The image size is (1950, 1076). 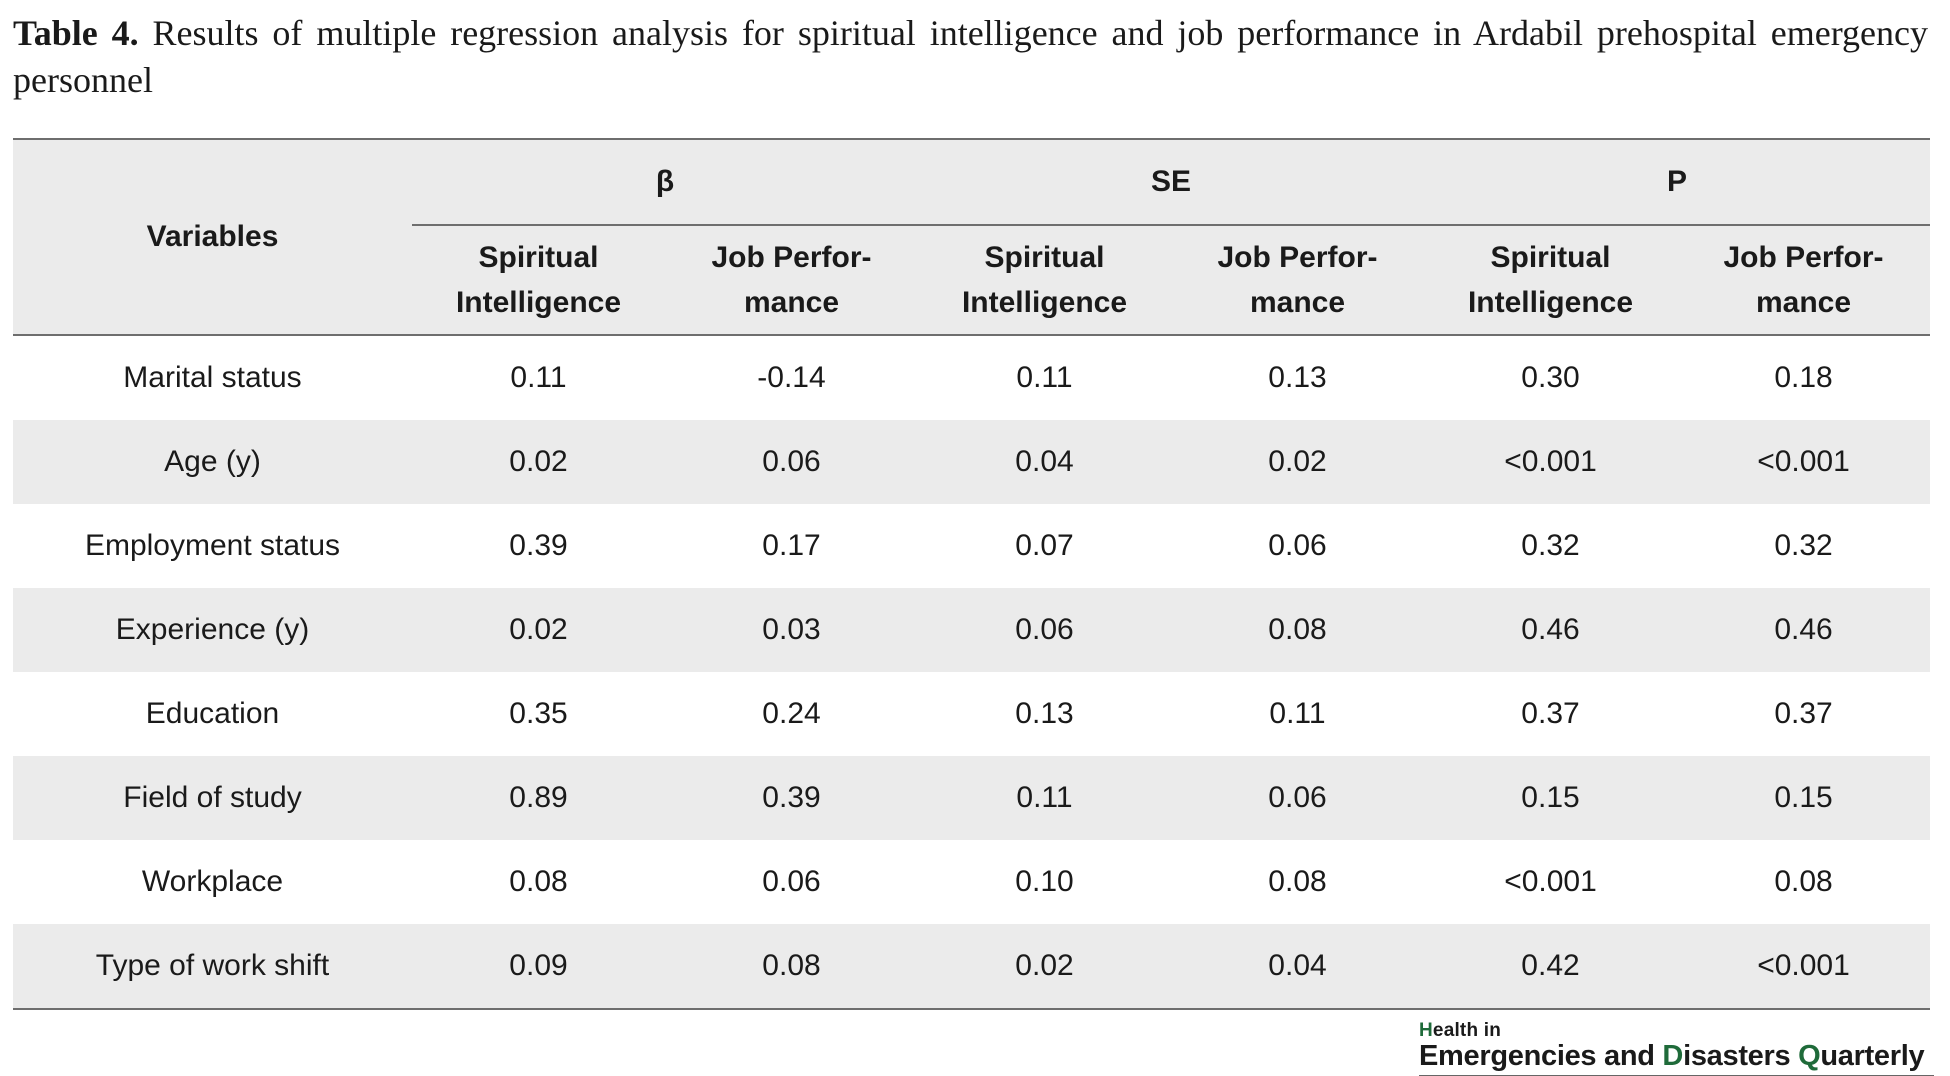 What do you see at coordinates (212, 462) in the screenshot?
I see `variable-cell: Age (y)` at bounding box center [212, 462].